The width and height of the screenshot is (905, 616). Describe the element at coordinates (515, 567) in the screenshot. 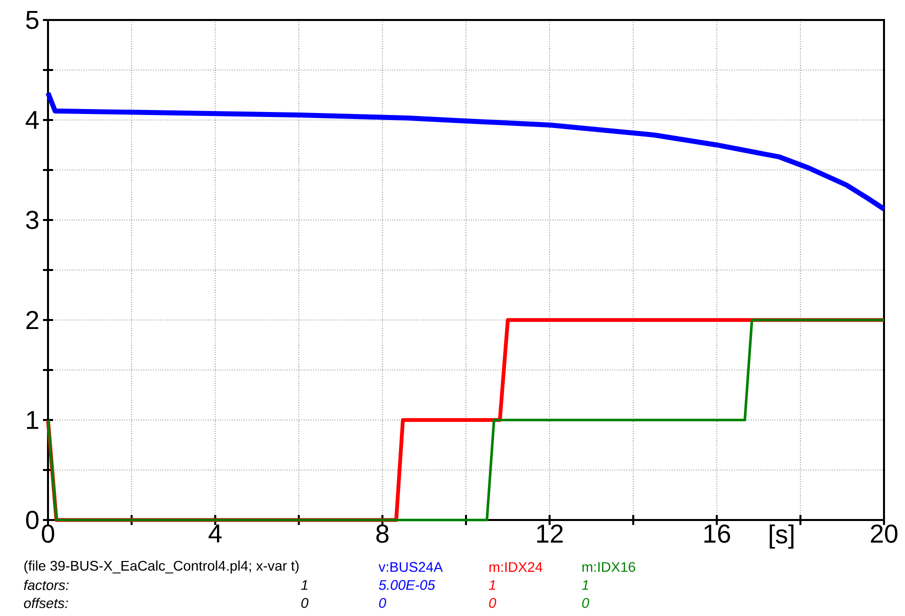

I see `text: m:IDX24` at that location.